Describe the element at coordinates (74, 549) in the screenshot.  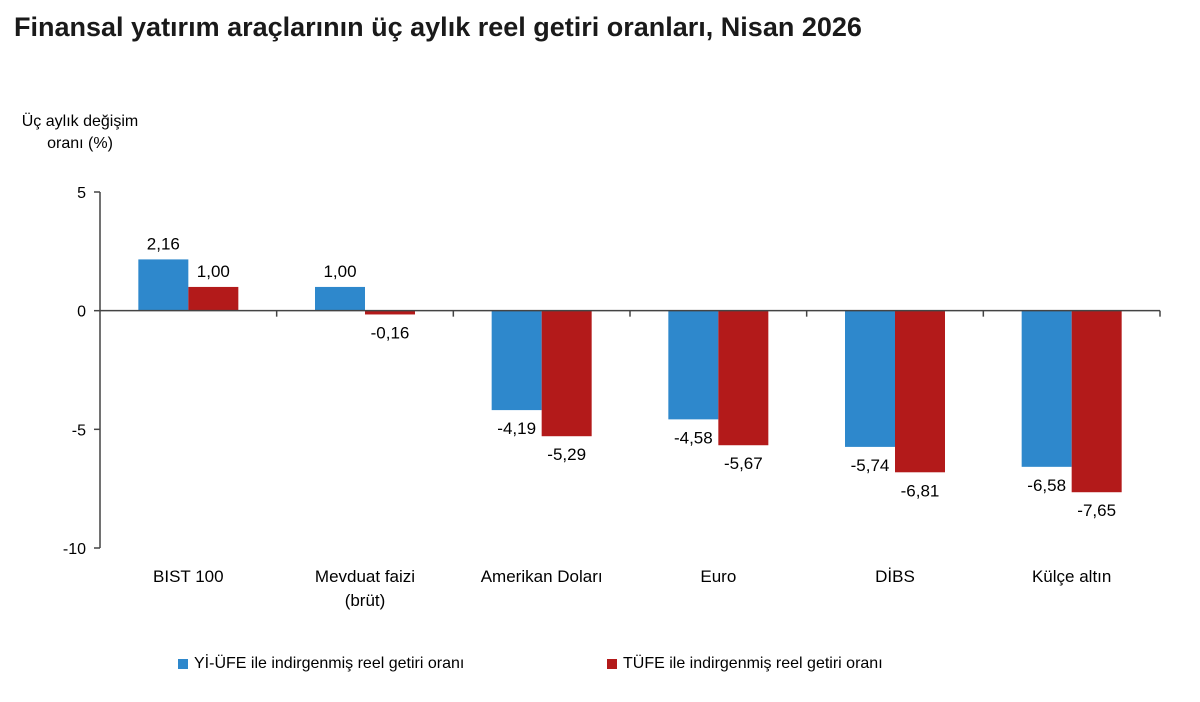
I see `y-tick-label: -10` at that location.